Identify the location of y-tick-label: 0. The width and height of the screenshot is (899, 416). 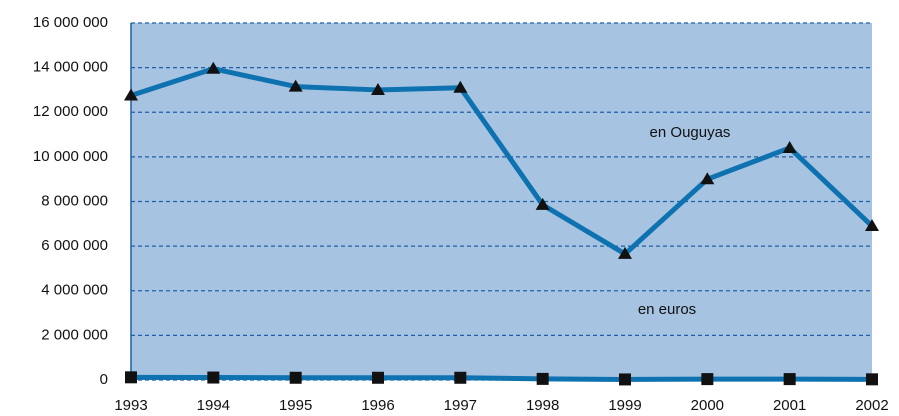
(104, 379).